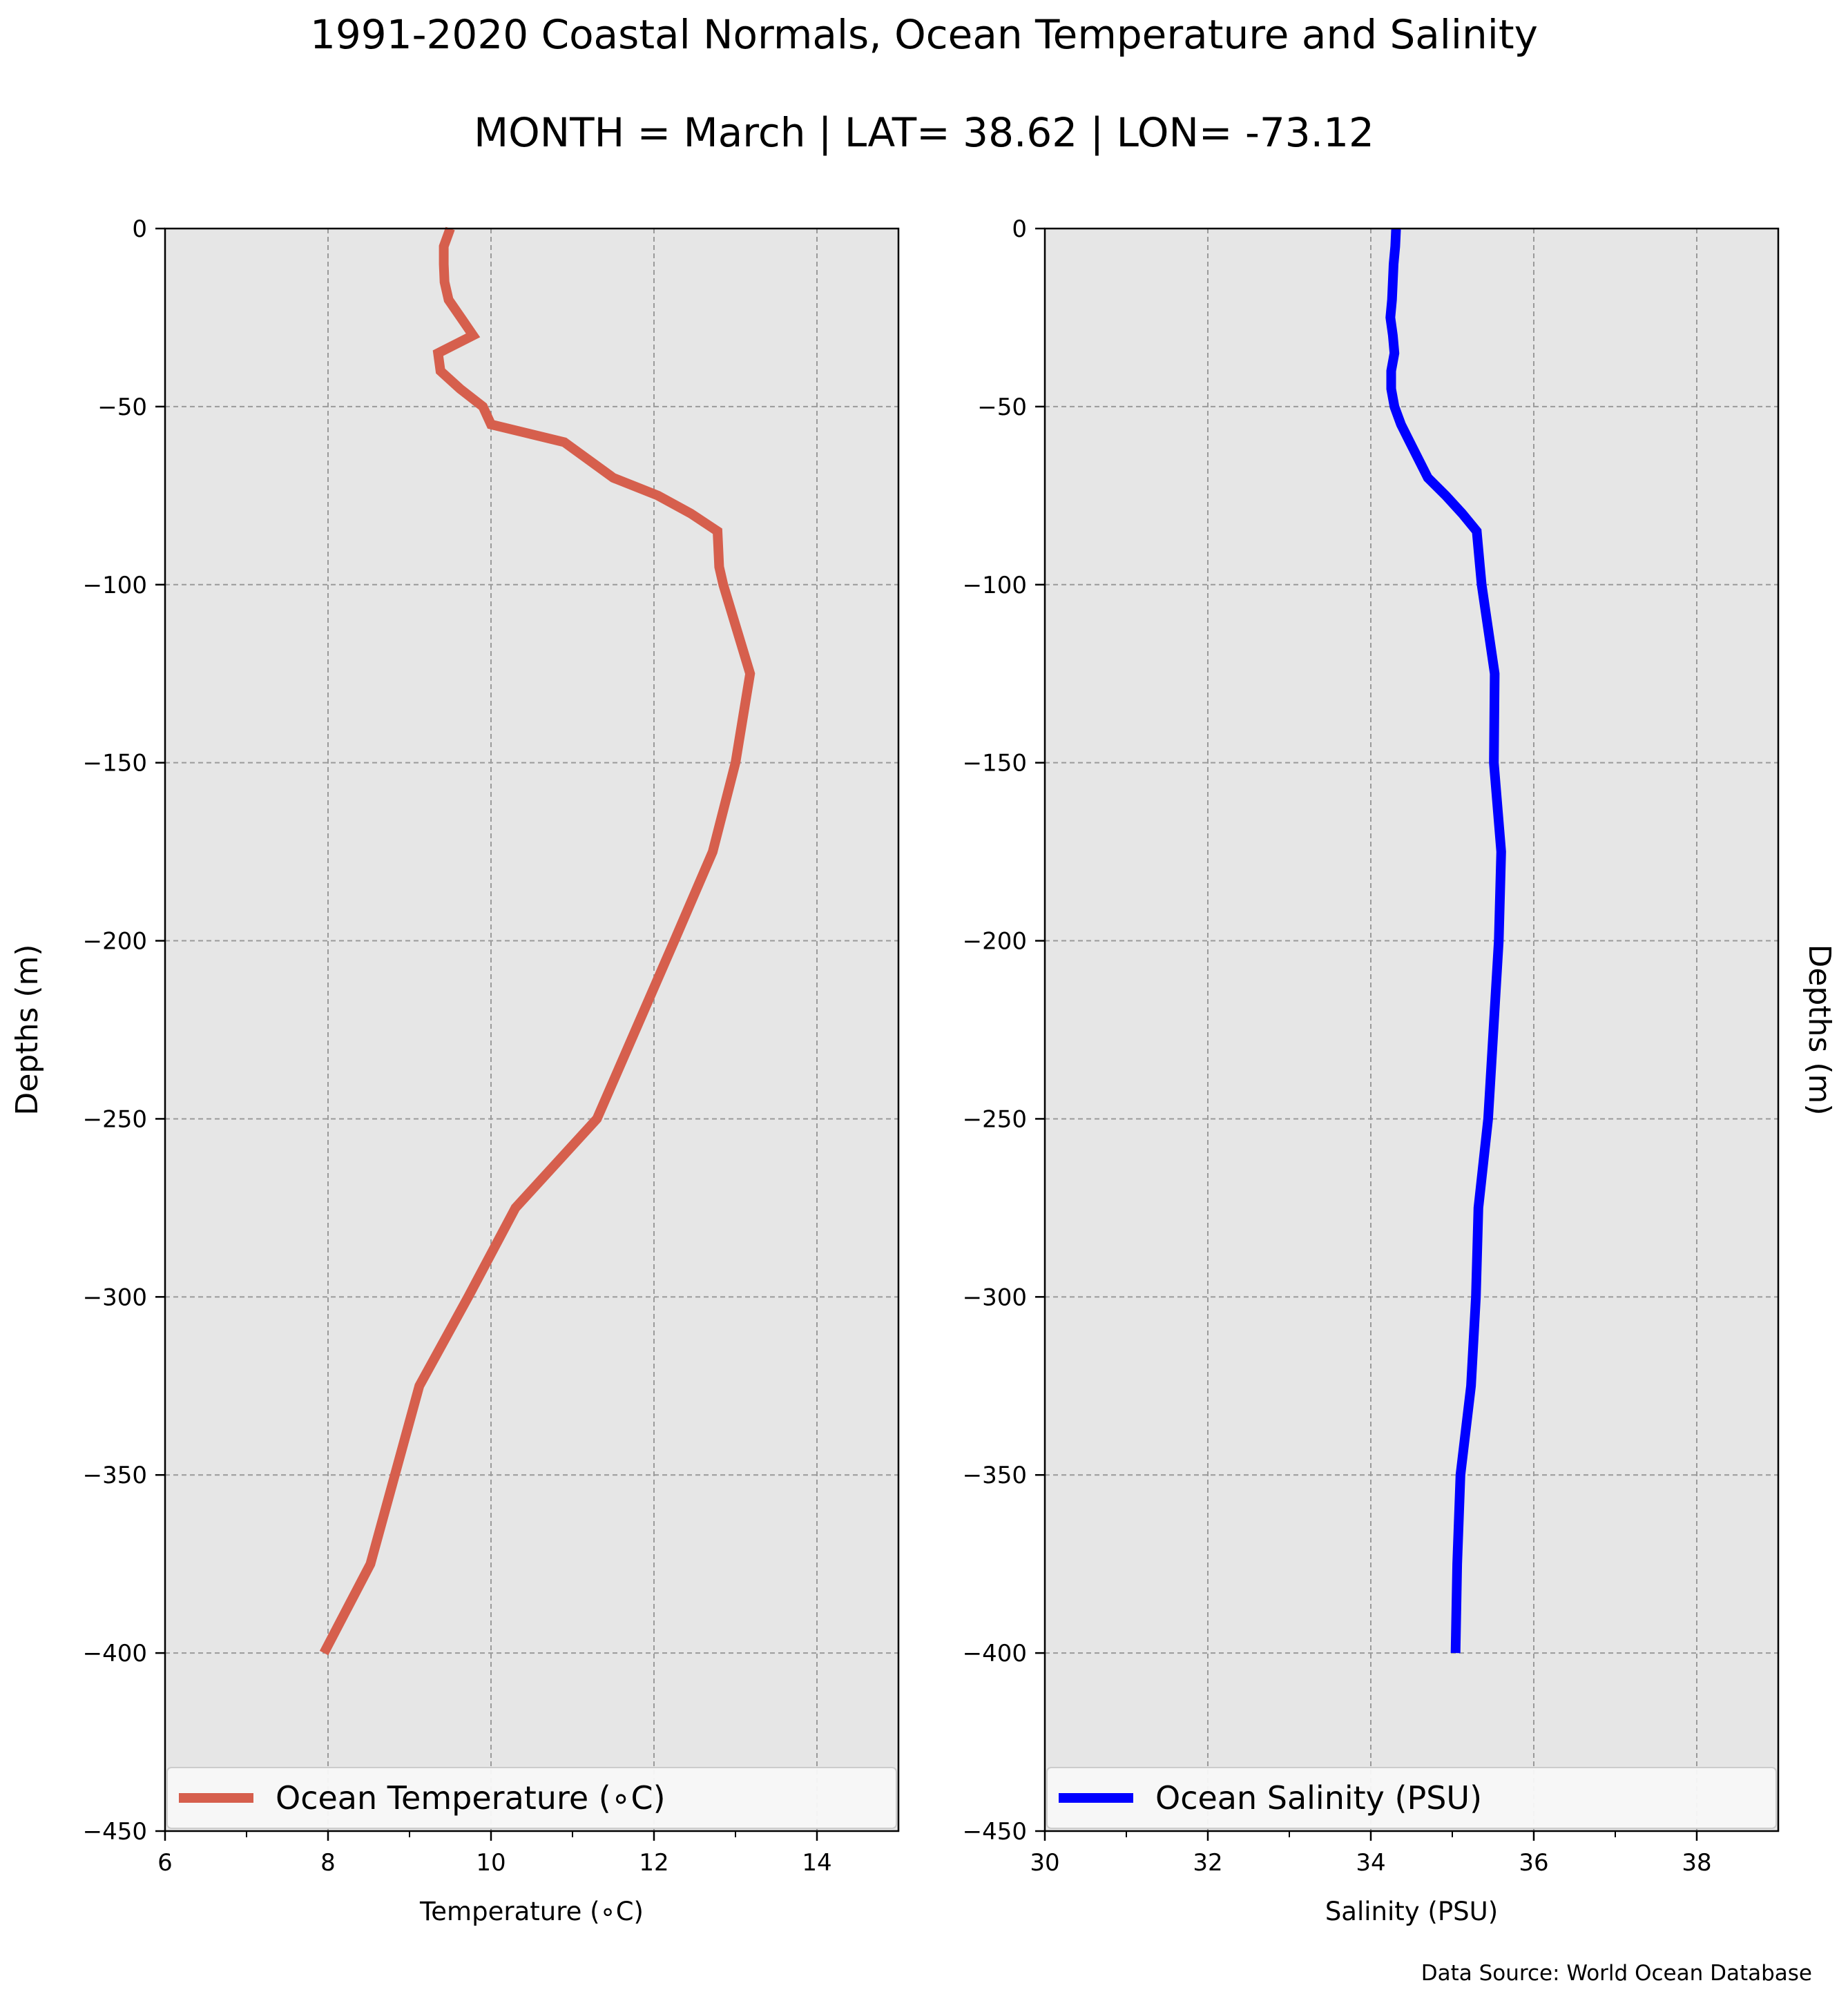  I want to click on legend-label: Ocean Salinity (PSU), so click(1318, 1798).